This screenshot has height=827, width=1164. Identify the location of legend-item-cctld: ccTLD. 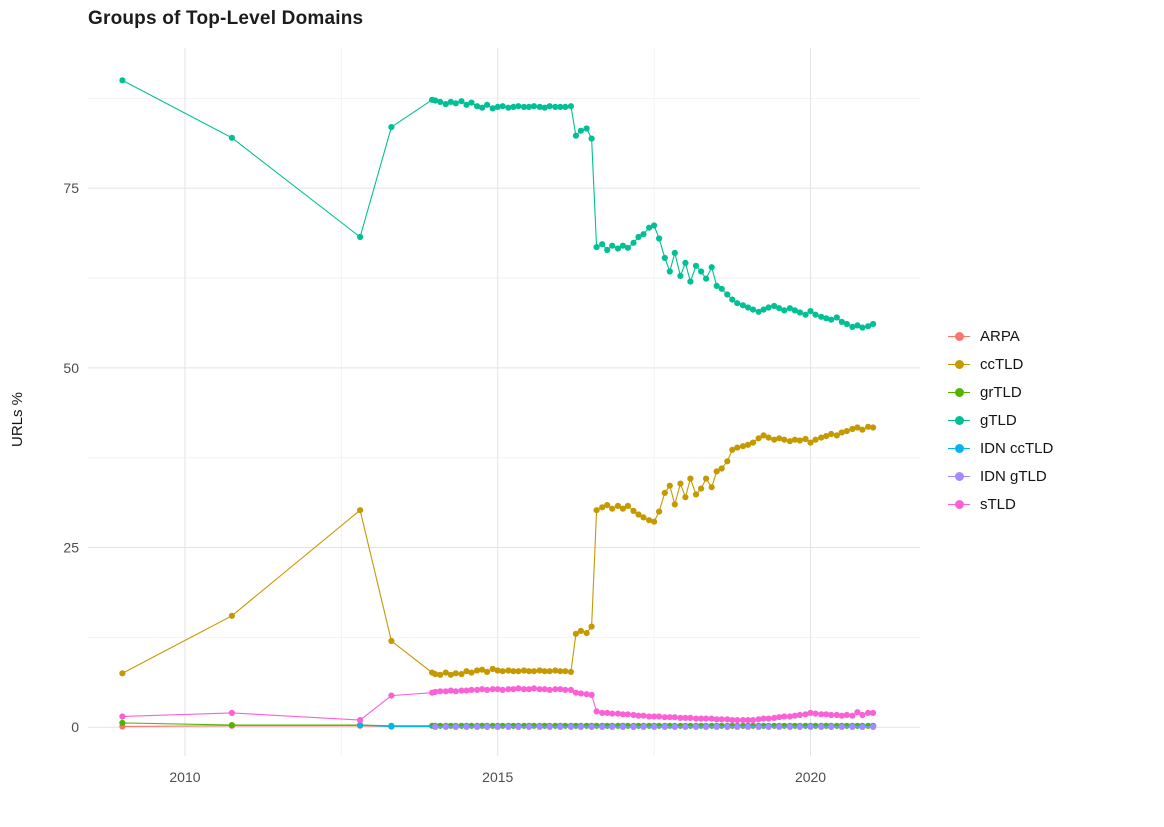
(1046, 364).